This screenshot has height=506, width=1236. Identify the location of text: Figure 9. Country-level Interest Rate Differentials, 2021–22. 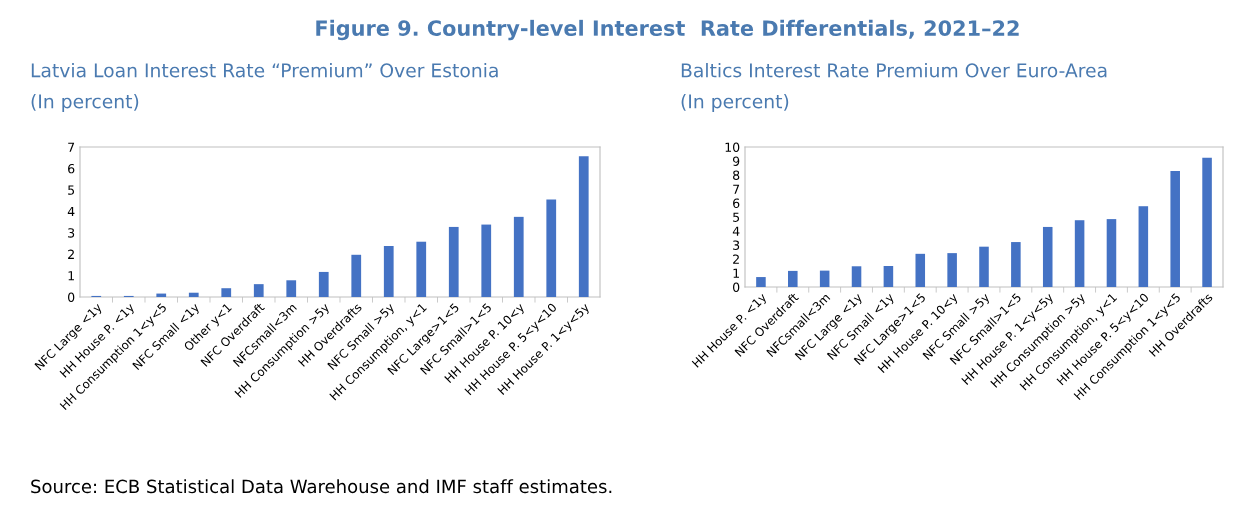
(667, 30).